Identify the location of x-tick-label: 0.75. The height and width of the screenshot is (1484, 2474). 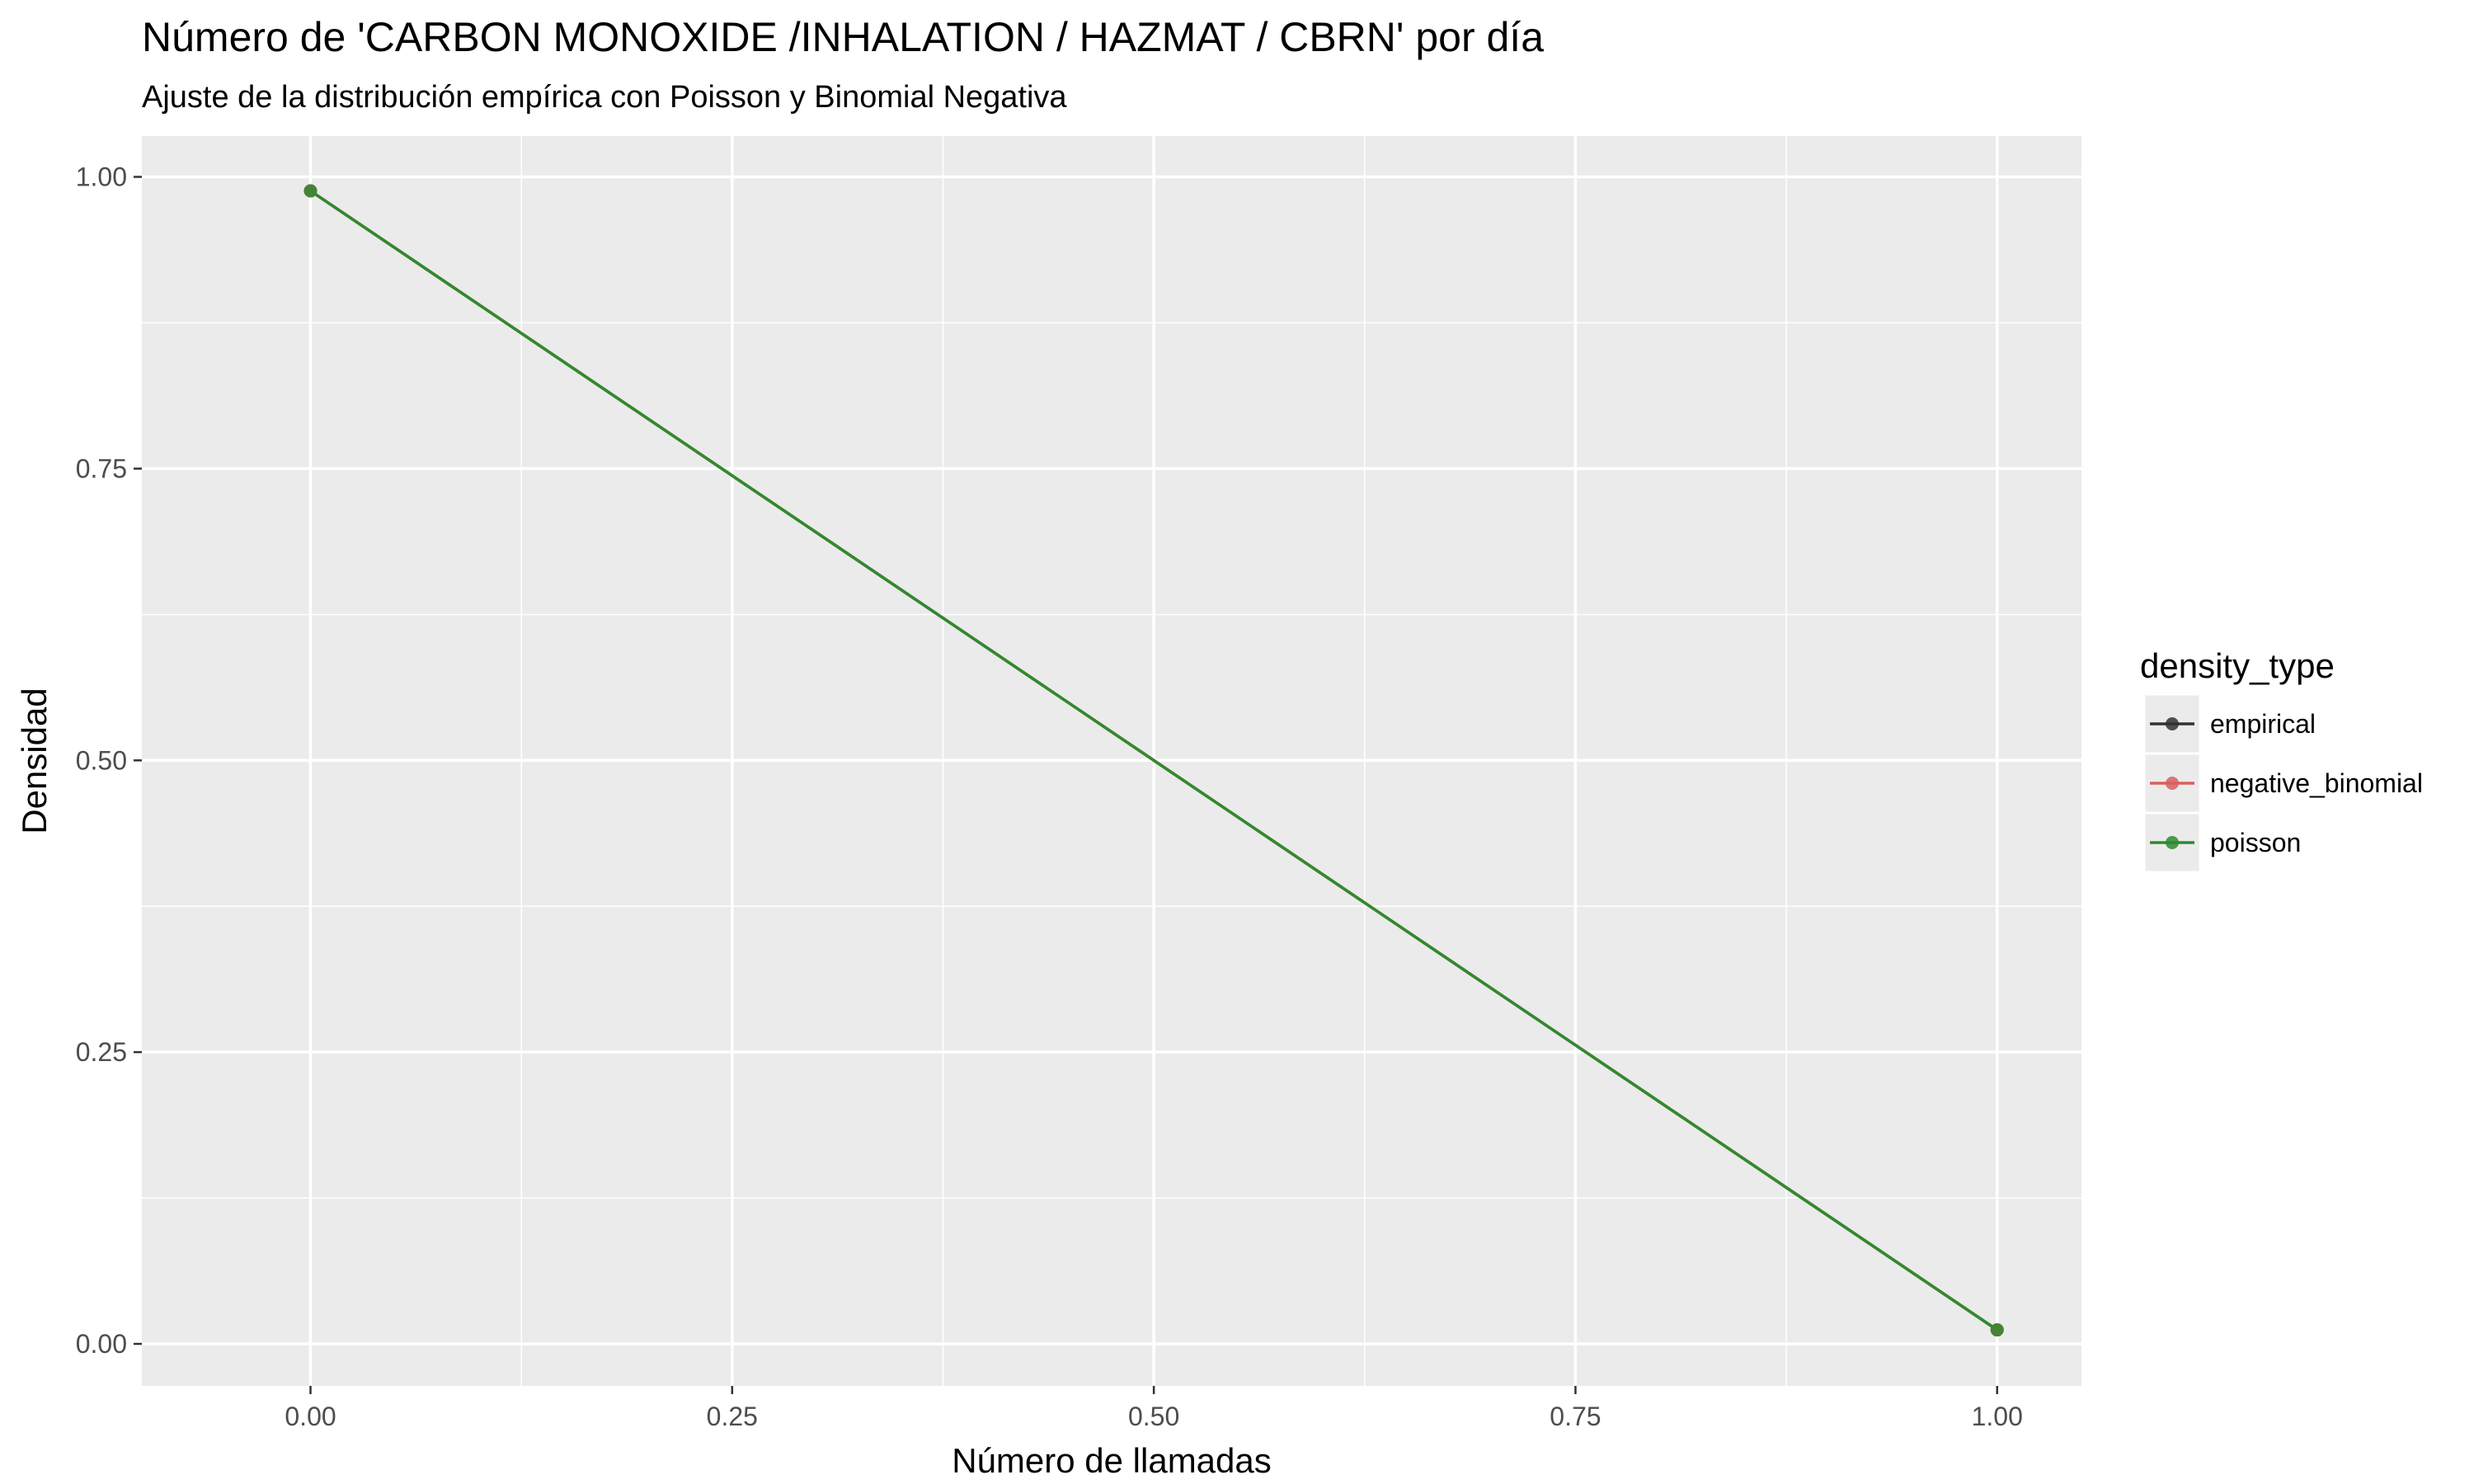
(1575, 1416).